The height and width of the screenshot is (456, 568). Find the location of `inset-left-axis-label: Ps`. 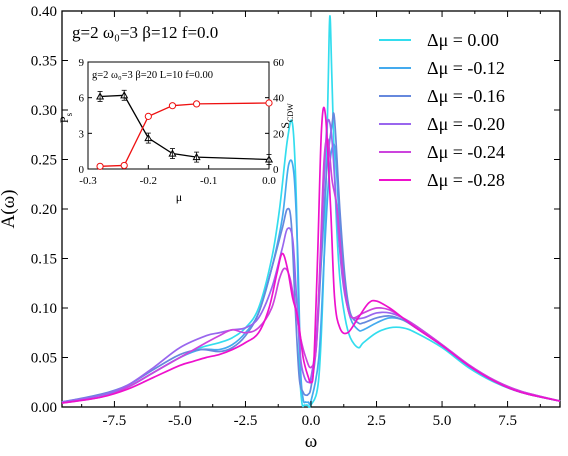

inset-left-axis-label: Ps is located at coordinates (65, 117).